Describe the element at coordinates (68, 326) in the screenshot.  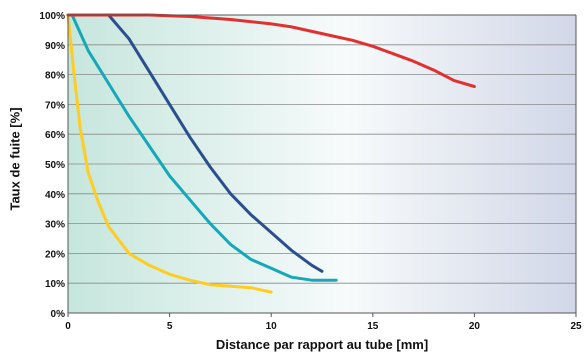
I see `x-tick-label: 0` at that location.